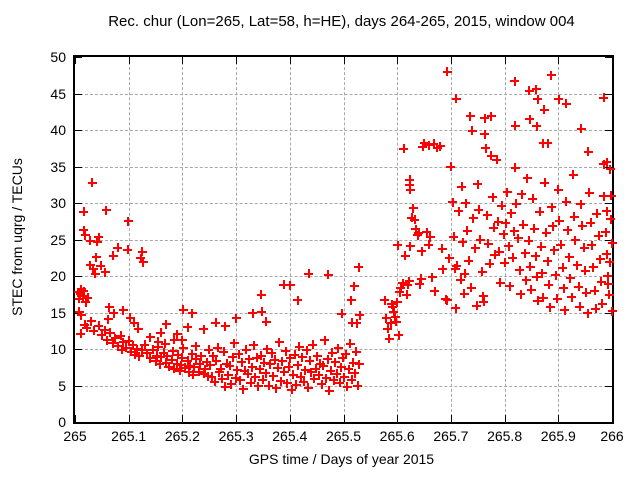 The image size is (640, 480). Describe the element at coordinates (505, 436) in the screenshot. I see `x-tick-label: 265.8` at that location.